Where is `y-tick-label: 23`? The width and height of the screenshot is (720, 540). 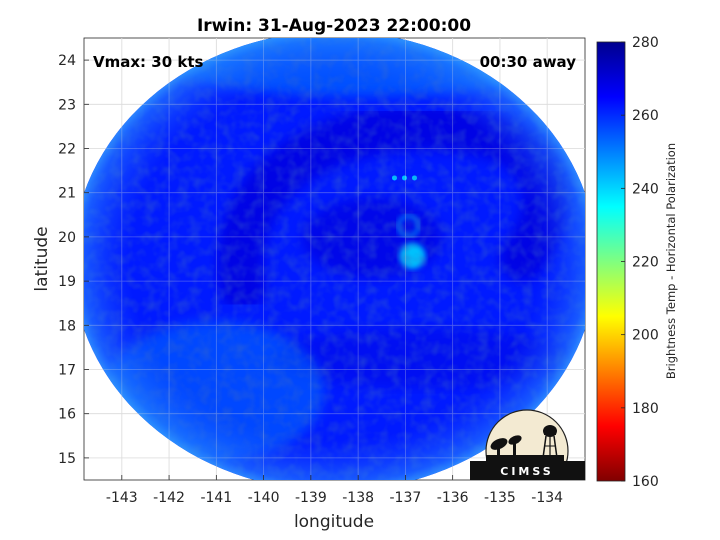
y-tick-label: 23 is located at coordinates (67, 105).